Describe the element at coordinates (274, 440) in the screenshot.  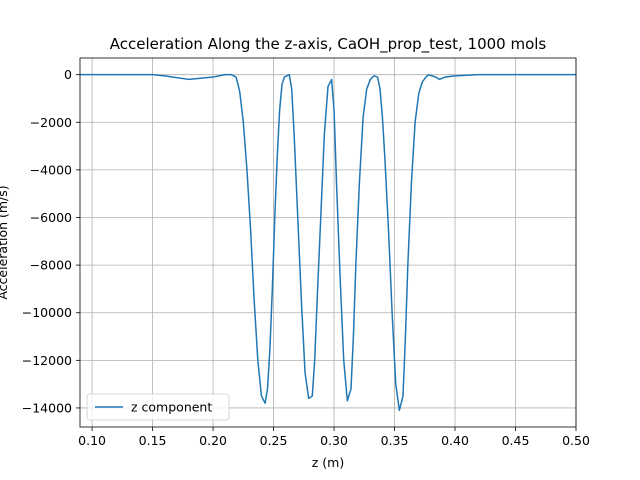
I see `x-tick-label: 0.25` at that location.